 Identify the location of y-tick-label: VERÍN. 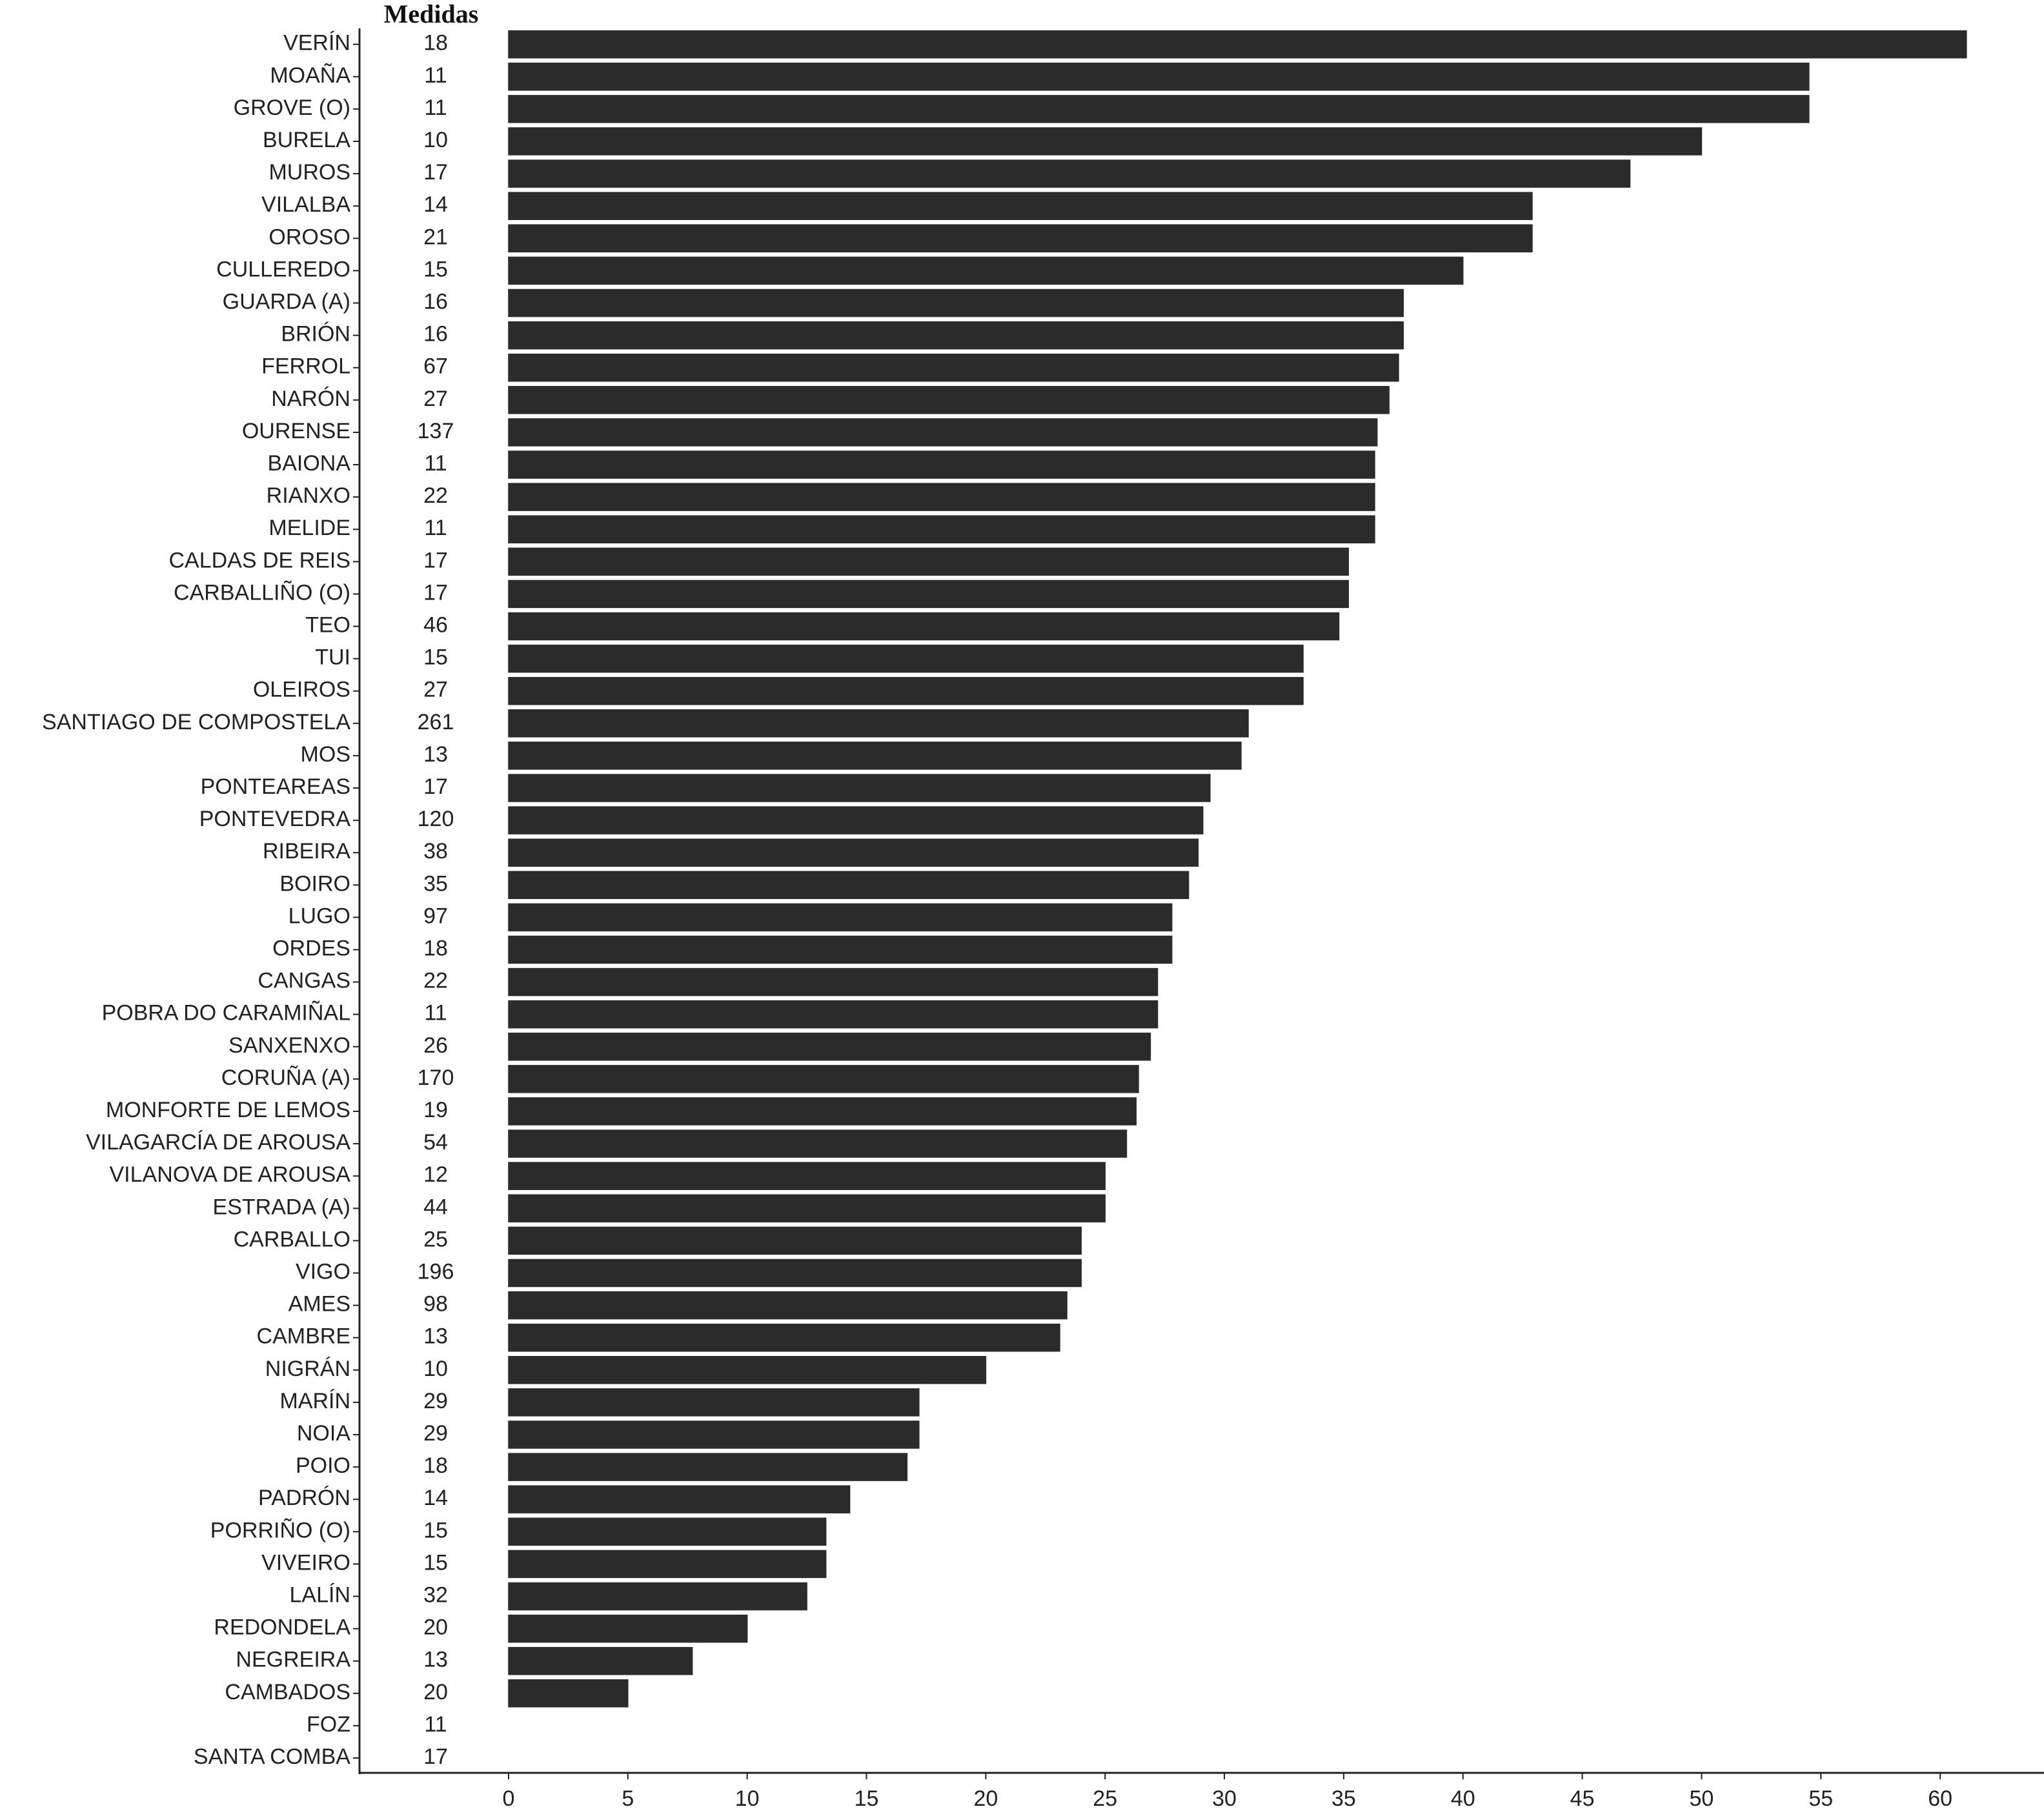
(316, 43).